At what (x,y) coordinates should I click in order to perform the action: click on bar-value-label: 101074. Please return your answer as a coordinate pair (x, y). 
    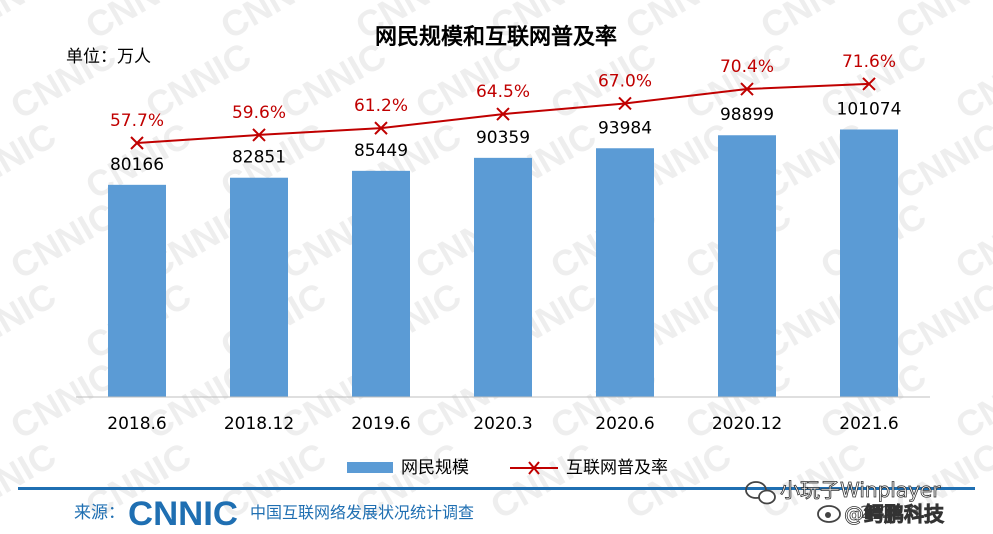
    Looking at the image, I should click on (869, 109).